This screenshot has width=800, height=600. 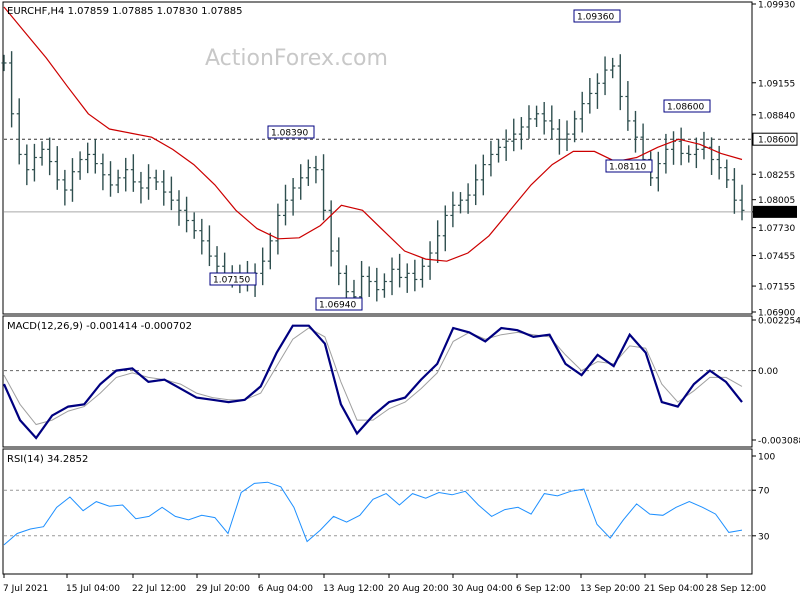 I want to click on x-tick-label: 15 Jul 04:00, so click(x=93, y=589).